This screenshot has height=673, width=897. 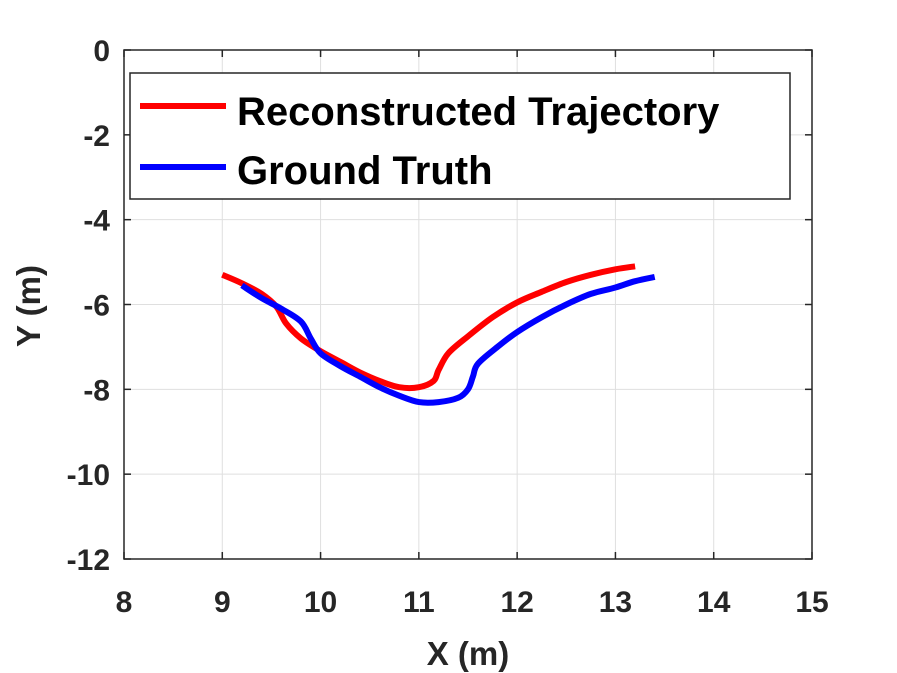 I want to click on legend-label-reconstructed: Reconstructed Trajectory, so click(x=478, y=112).